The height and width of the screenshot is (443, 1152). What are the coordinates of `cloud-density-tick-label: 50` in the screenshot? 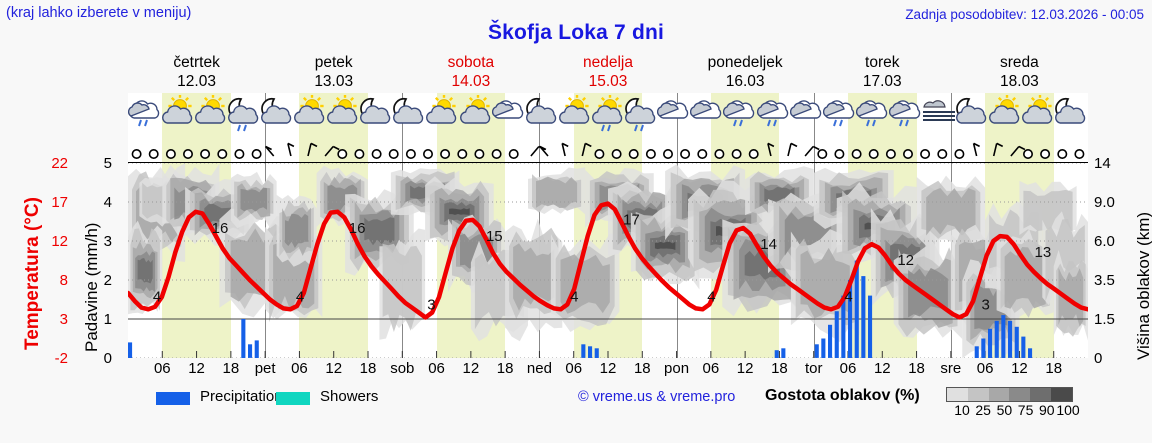 It's located at (1004, 410).